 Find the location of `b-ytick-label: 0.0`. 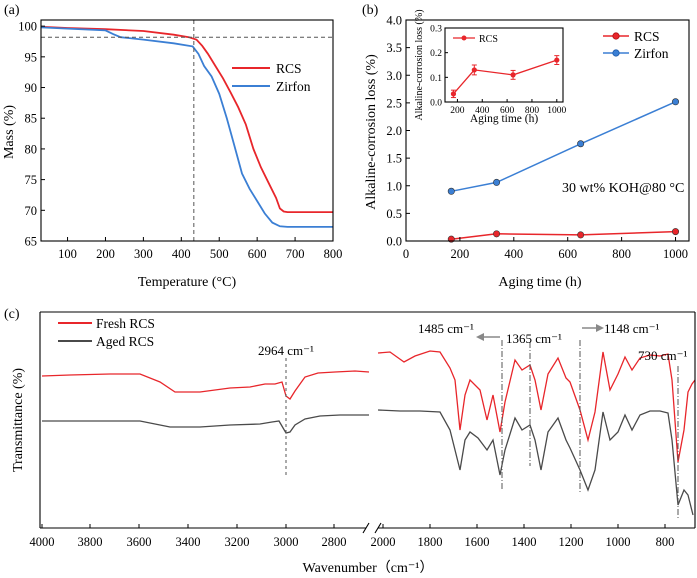

b-ytick-label: 0.0 is located at coordinates (394, 242).